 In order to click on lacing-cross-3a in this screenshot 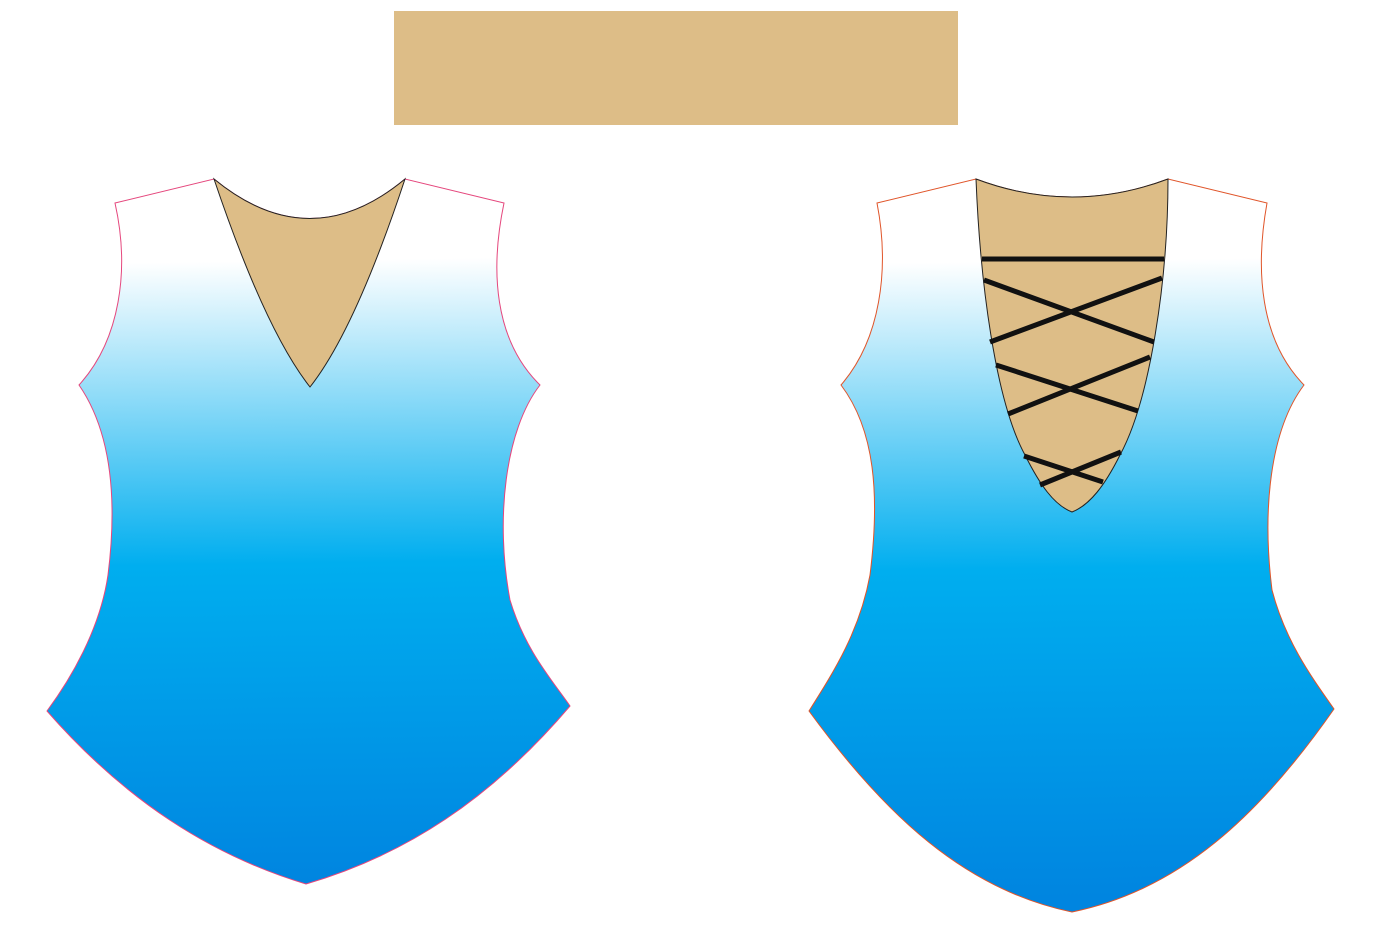, I will do `click(1063, 469)`.